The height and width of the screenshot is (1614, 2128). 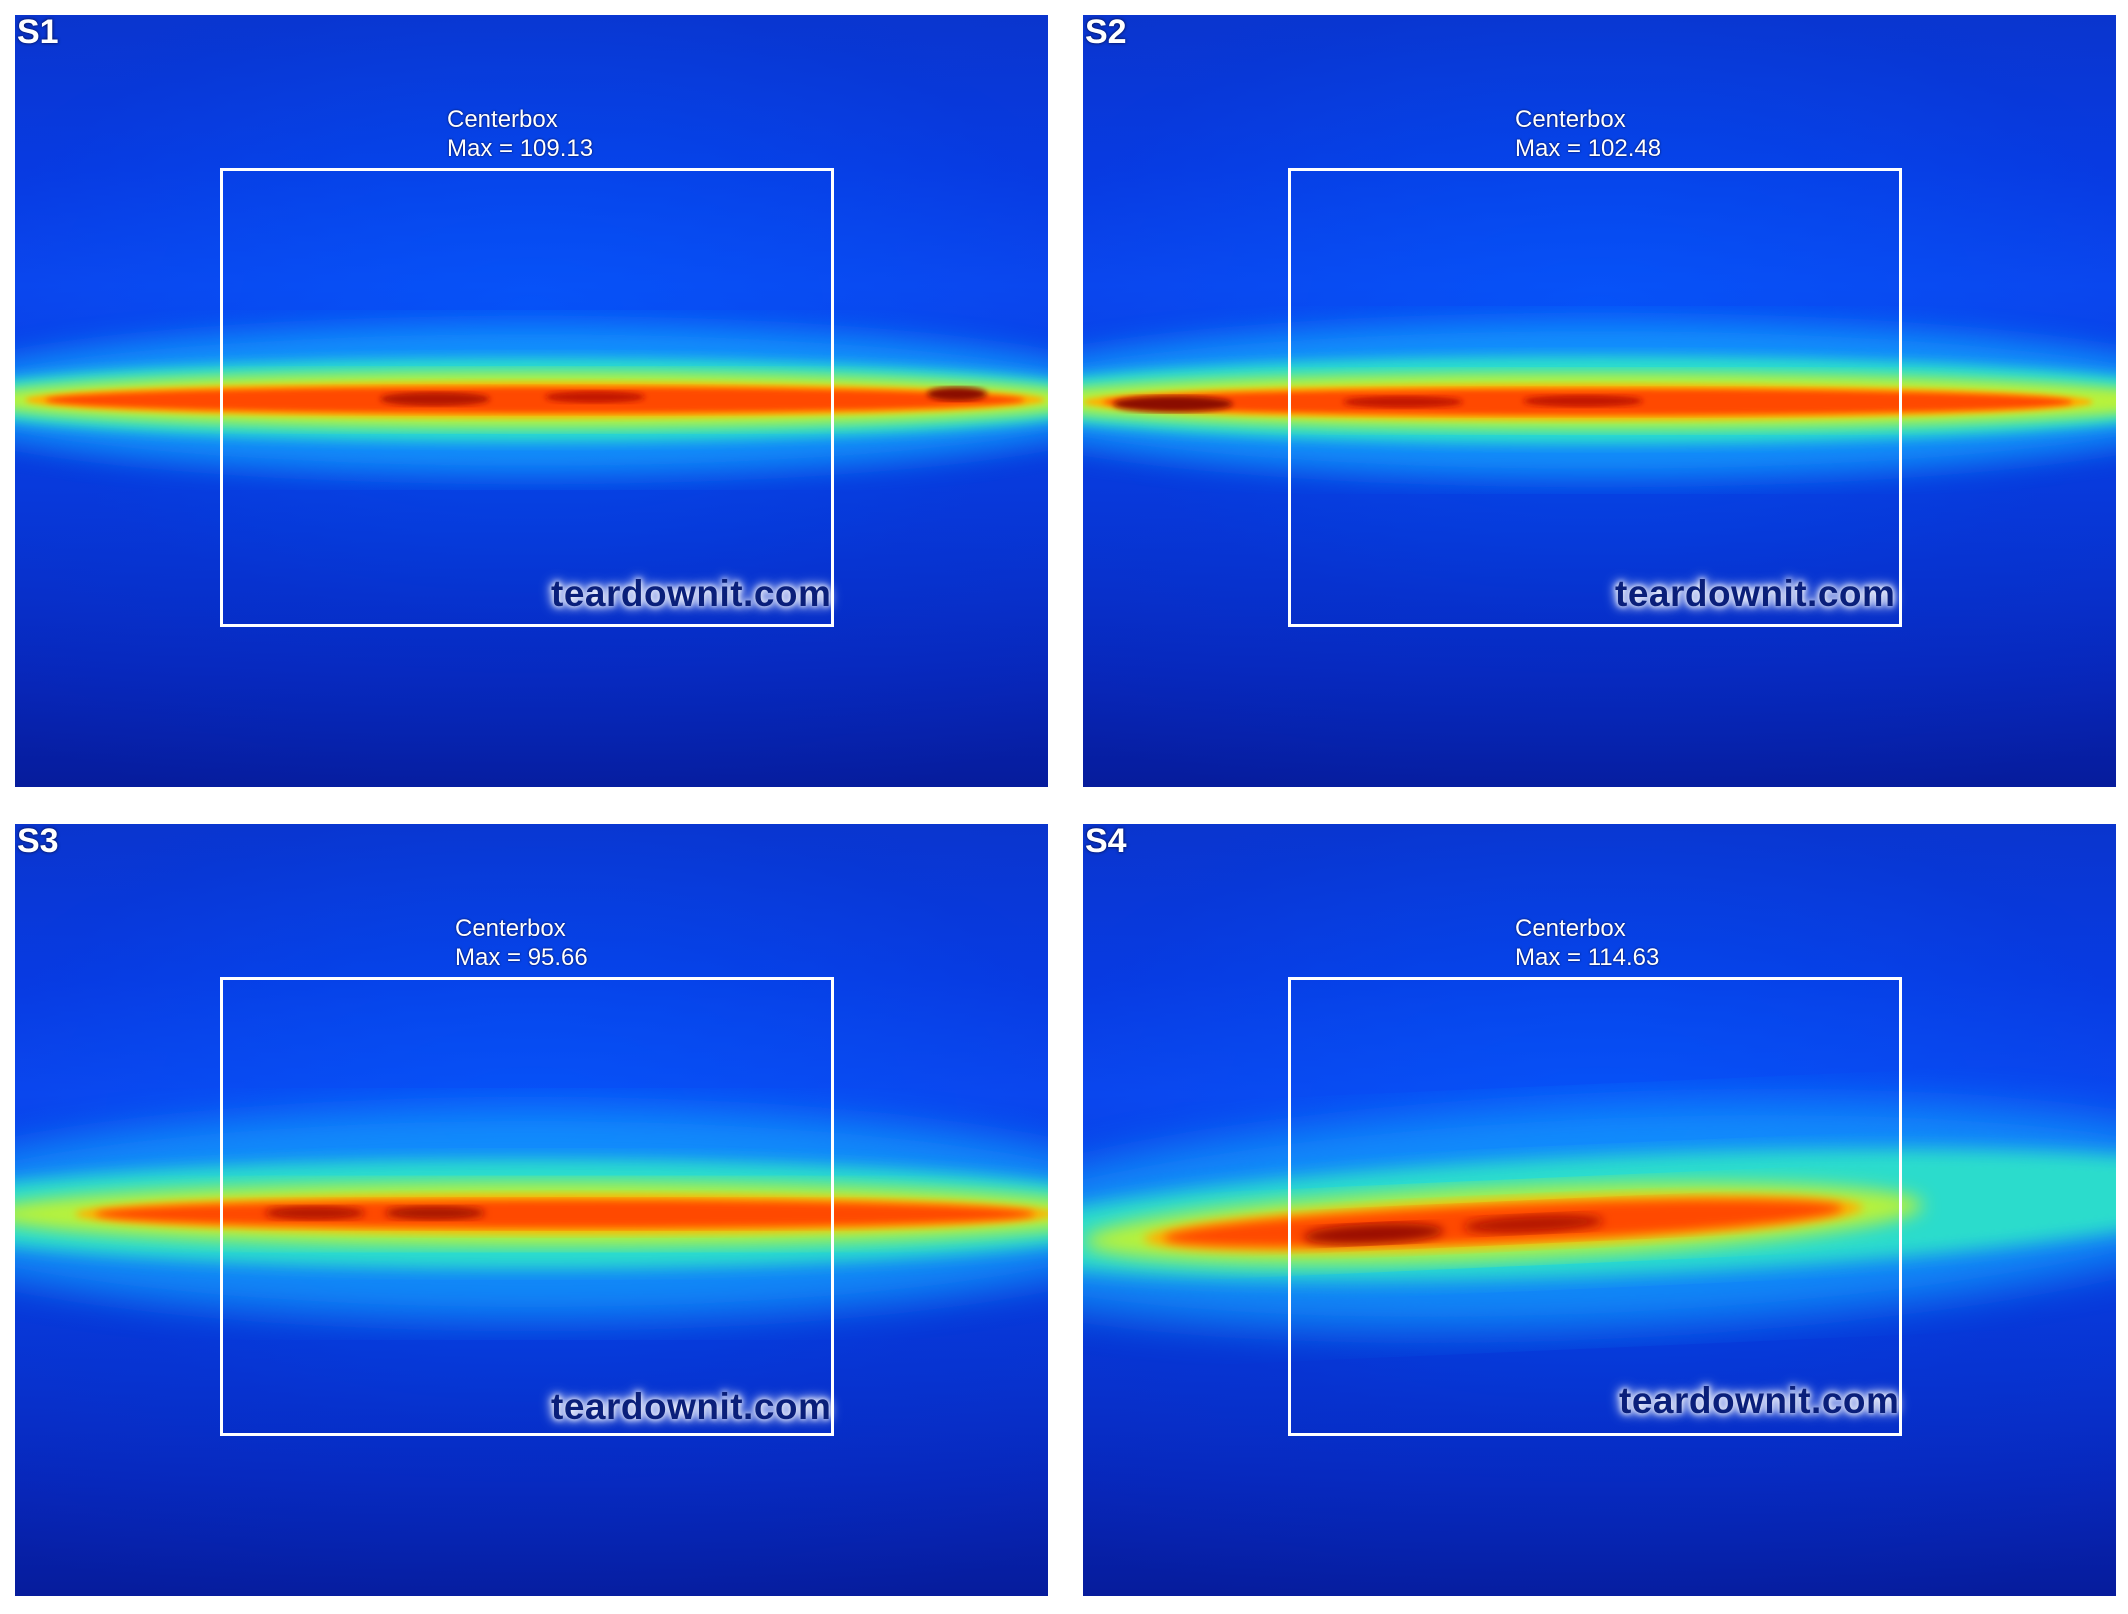 What do you see at coordinates (38, 33) in the screenshot?
I see `panel-label: S1` at bounding box center [38, 33].